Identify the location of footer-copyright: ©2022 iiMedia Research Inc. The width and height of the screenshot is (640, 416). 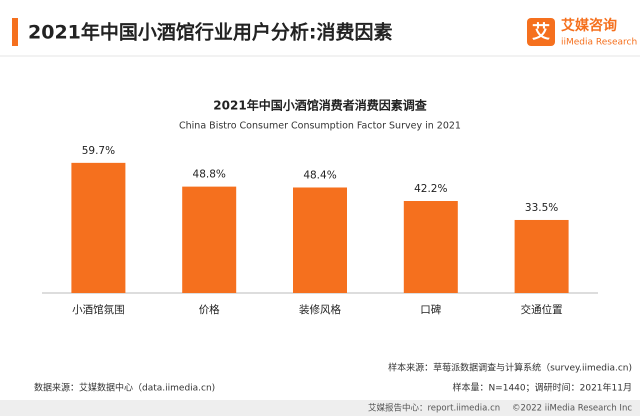
(572, 409).